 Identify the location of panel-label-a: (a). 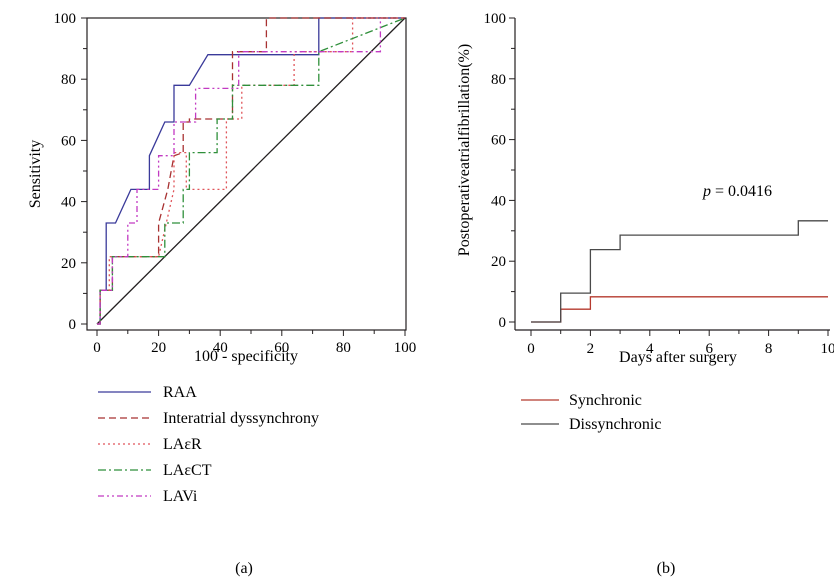
(244, 568).